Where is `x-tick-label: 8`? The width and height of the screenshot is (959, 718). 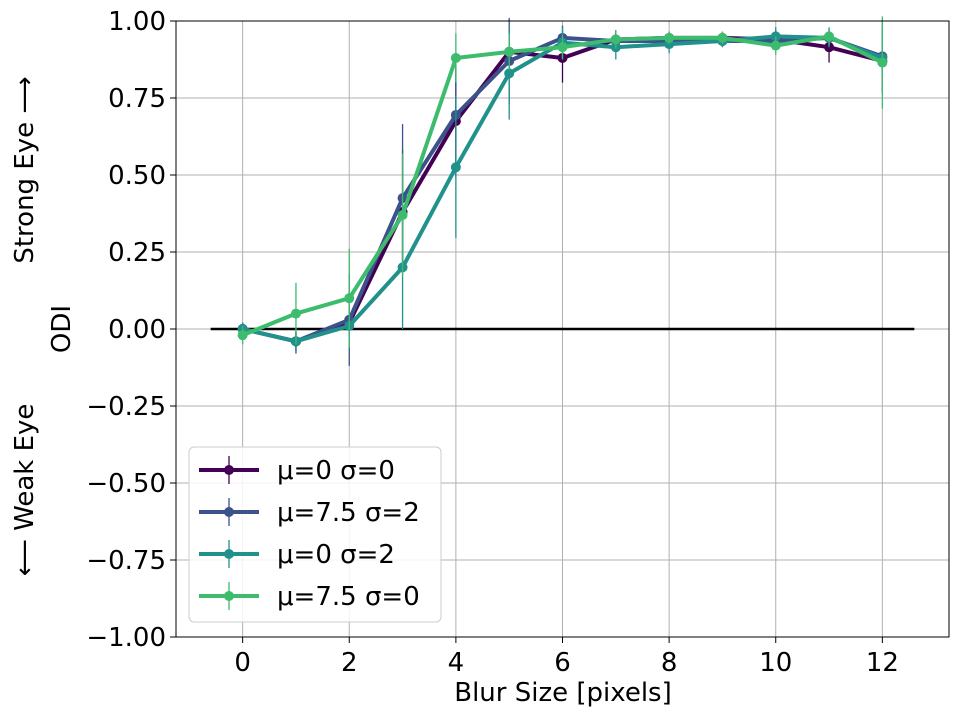
x-tick-label: 8 is located at coordinates (669, 663).